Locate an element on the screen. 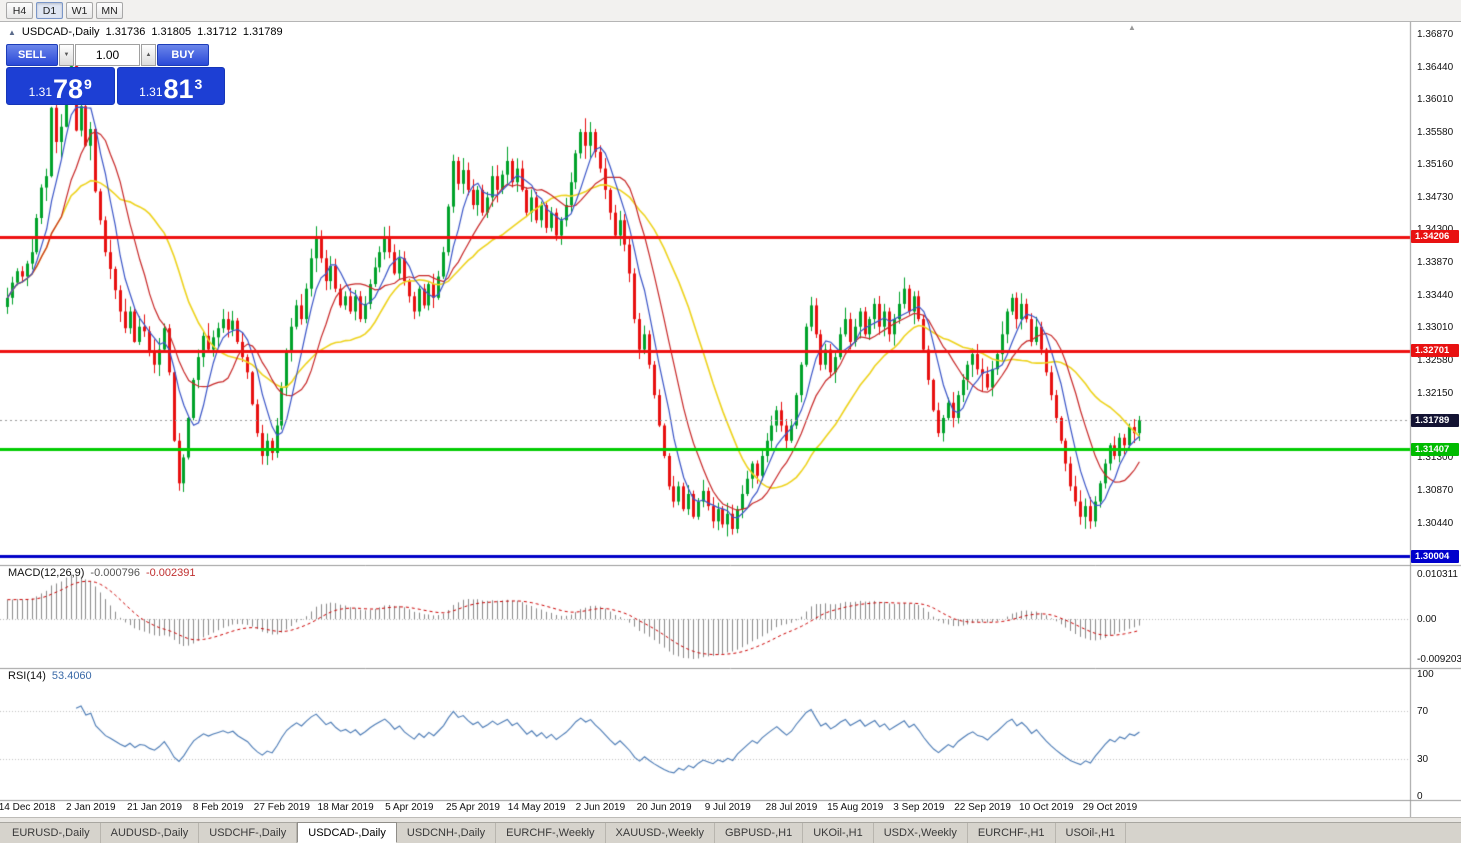 Image resolution: width=1461 pixels, height=843 pixels. horizontal-scrollbar is located at coordinates (730, 819).